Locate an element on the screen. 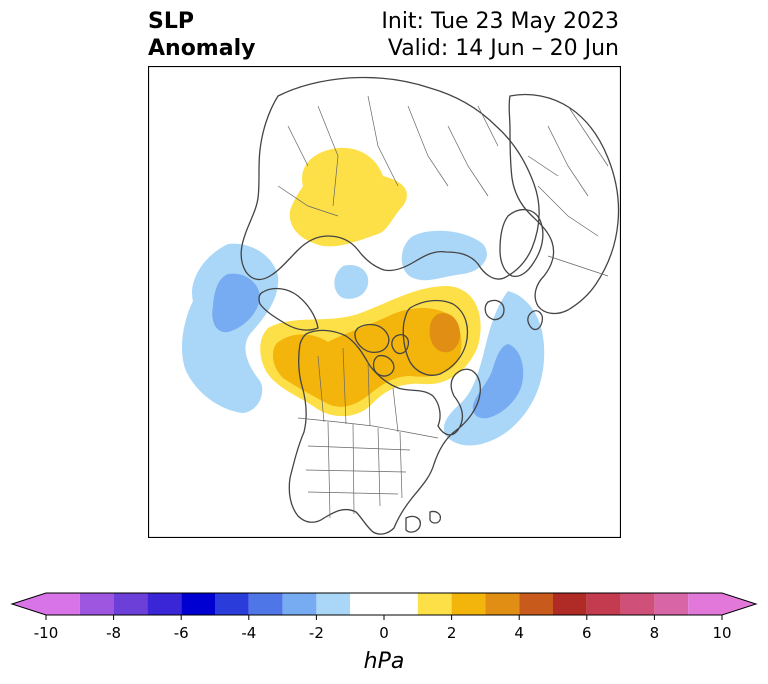 The height and width of the screenshot is (684, 768). colorbar-unit-label: hPa is located at coordinates (384, 661).